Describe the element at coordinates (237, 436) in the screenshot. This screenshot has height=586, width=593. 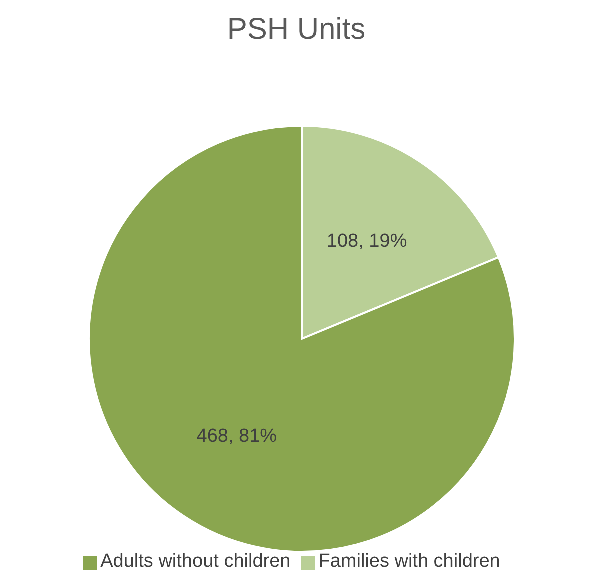
I see `data-label: 468, 81%` at that location.